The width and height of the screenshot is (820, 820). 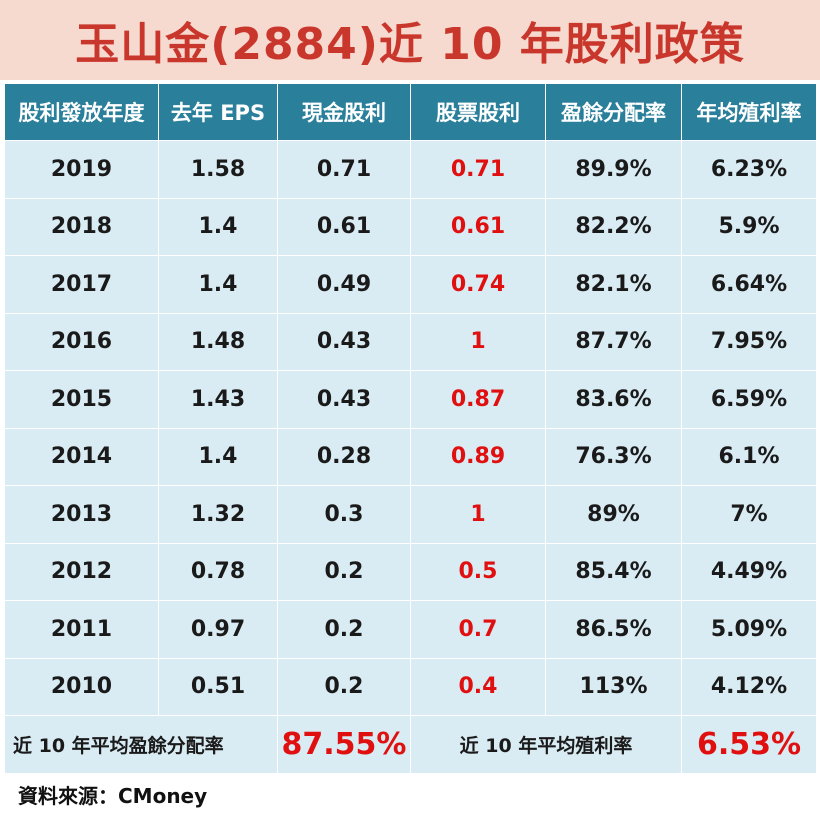 I want to click on table-row: 2010 0.51 0.2 0.4 113% 4.12%, so click(x=410, y=686).